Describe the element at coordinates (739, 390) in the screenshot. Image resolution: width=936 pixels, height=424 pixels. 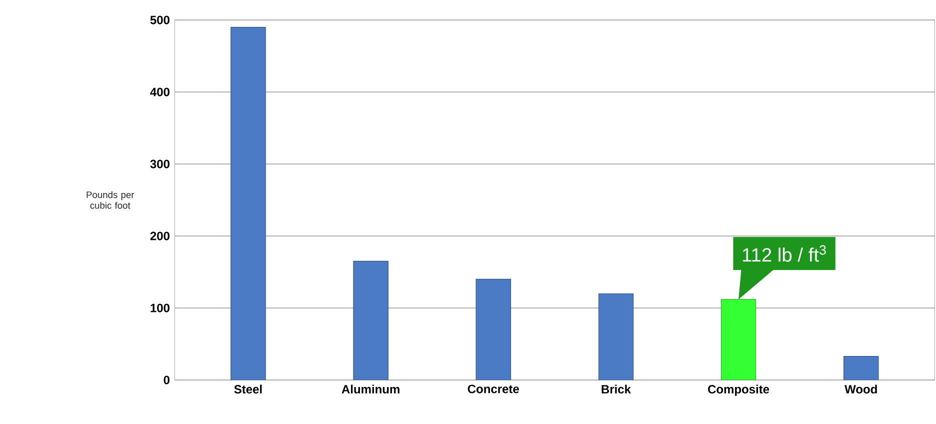
I see `x-tick-label: Composite` at that location.